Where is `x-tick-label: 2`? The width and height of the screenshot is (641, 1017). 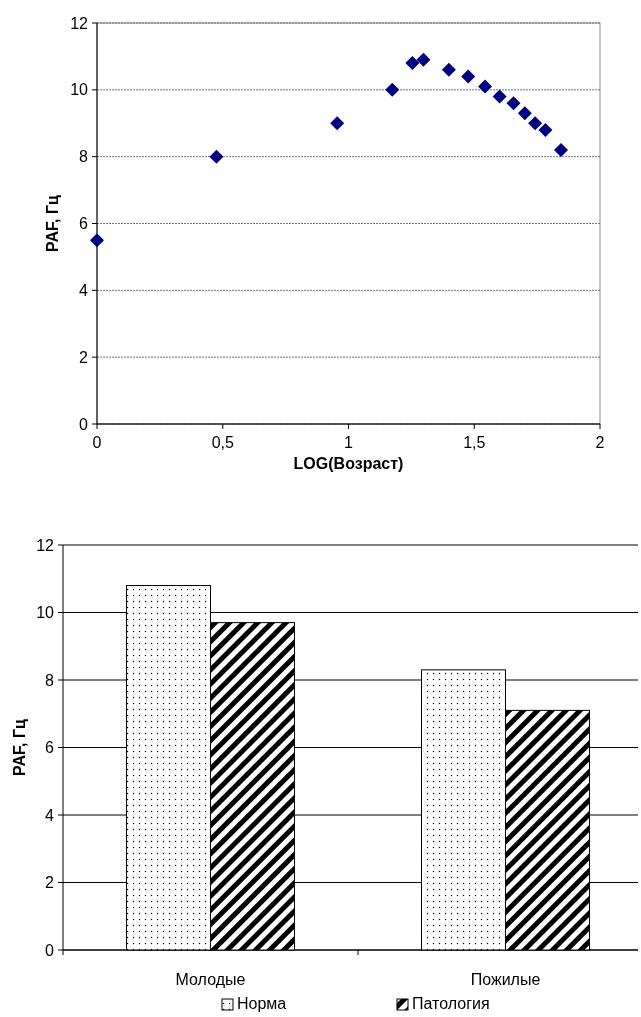
x-tick-label: 2 is located at coordinates (600, 442).